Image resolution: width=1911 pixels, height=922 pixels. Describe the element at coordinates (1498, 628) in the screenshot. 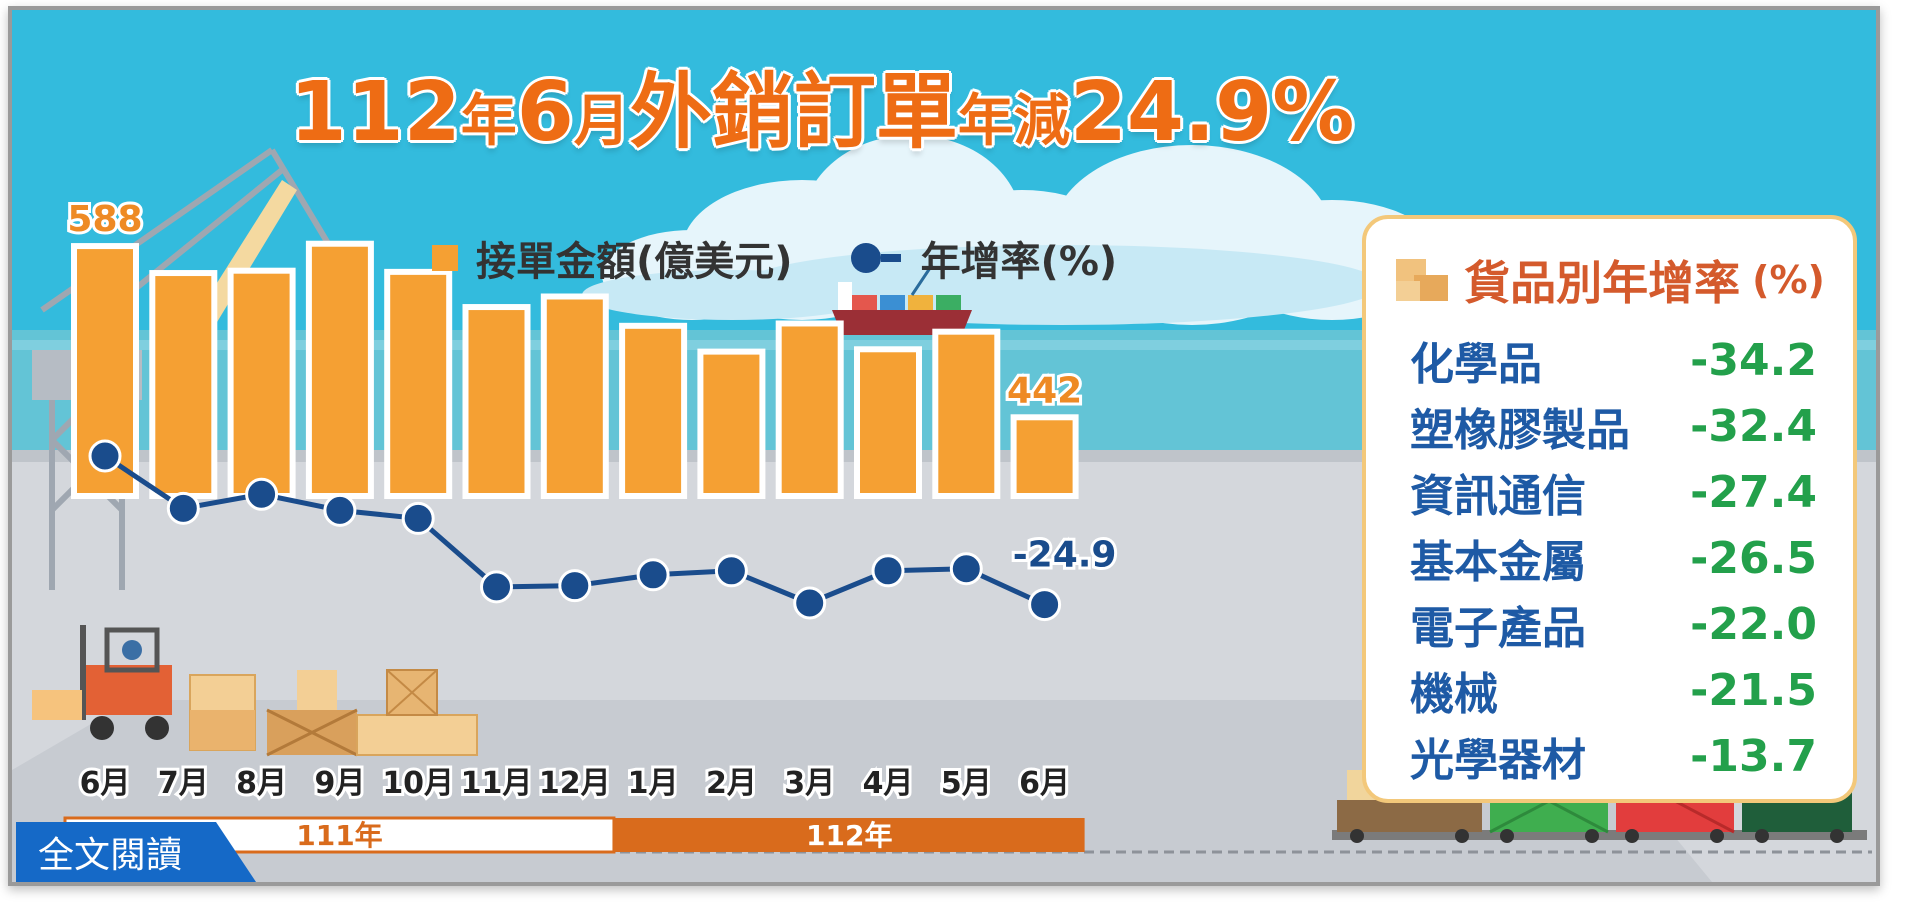

I see `category-name: 電子產品` at that location.